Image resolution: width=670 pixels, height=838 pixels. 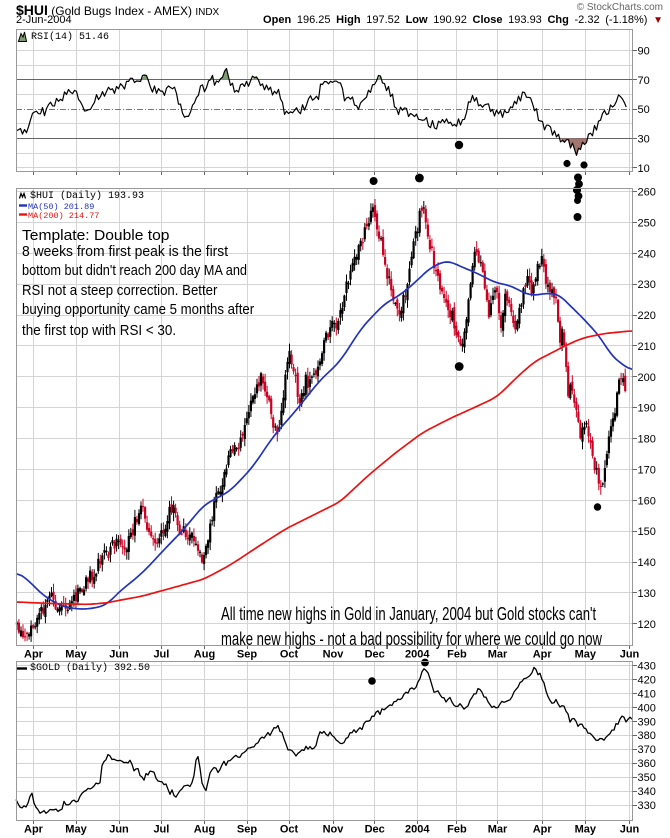 What do you see at coordinates (647, 440) in the screenshot?
I see `svg-text: 180` at bounding box center [647, 440].